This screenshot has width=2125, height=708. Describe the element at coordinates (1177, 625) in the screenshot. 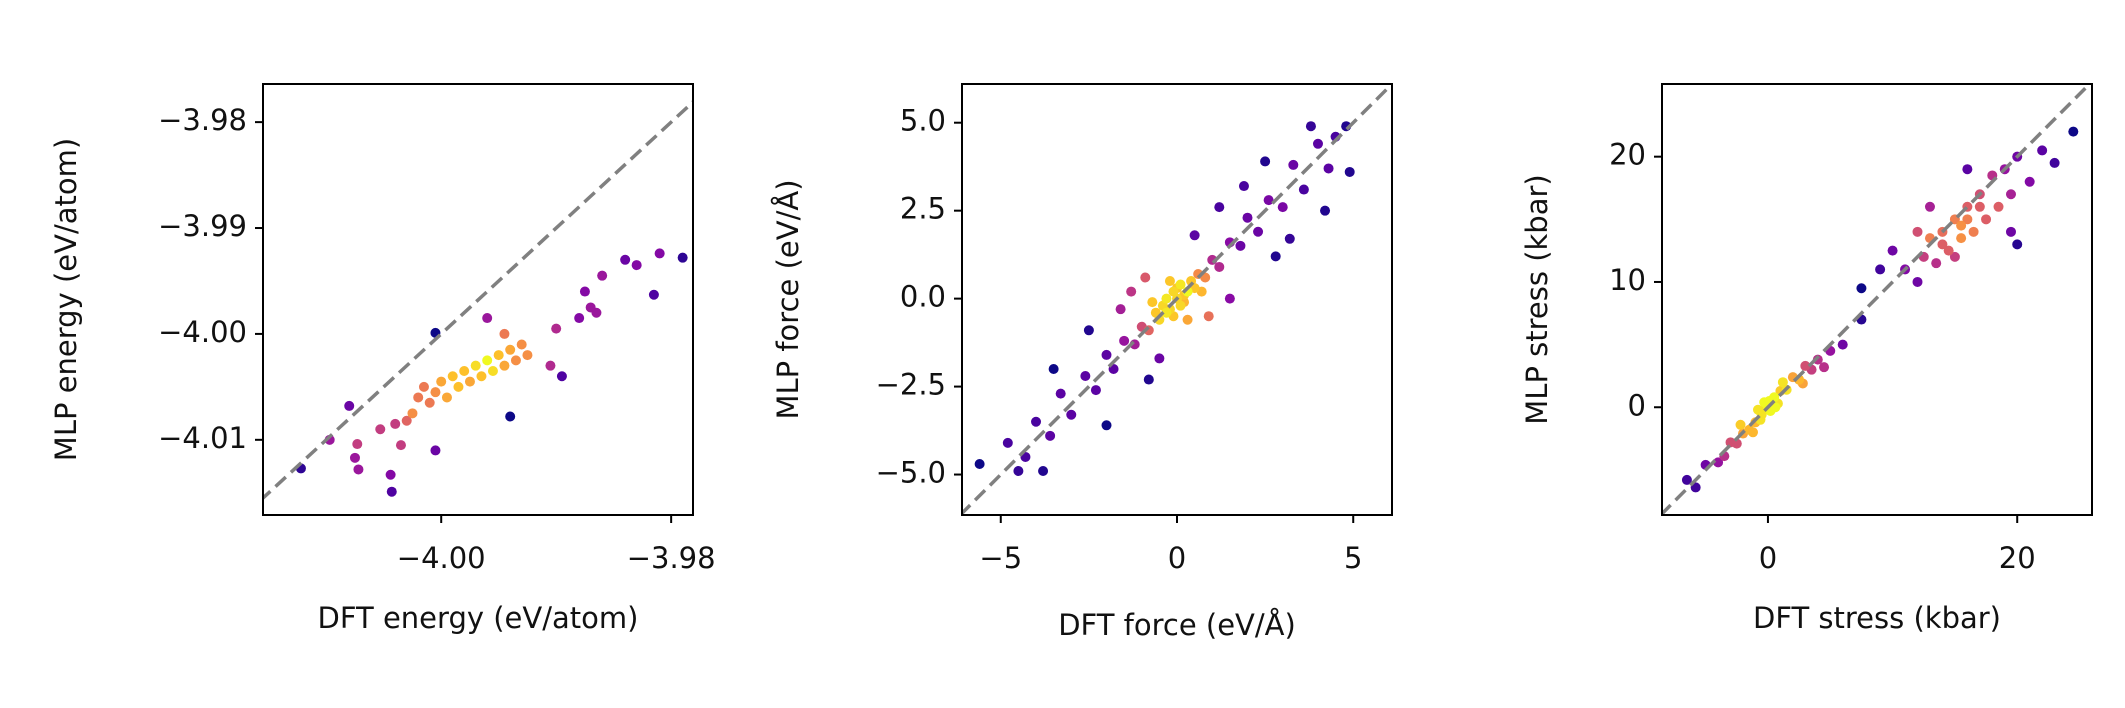

I see `x-axis-label: DFT force (eV/Å)` at that location.